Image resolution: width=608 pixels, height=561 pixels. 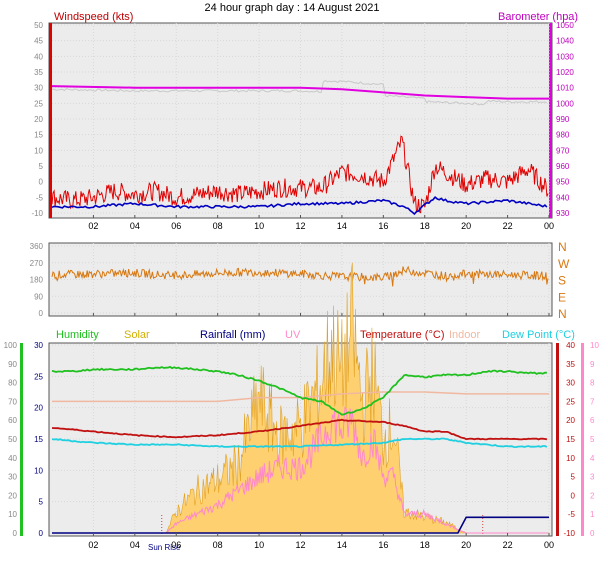 I want to click on uv-tick-label: 10, so click(x=594, y=345).